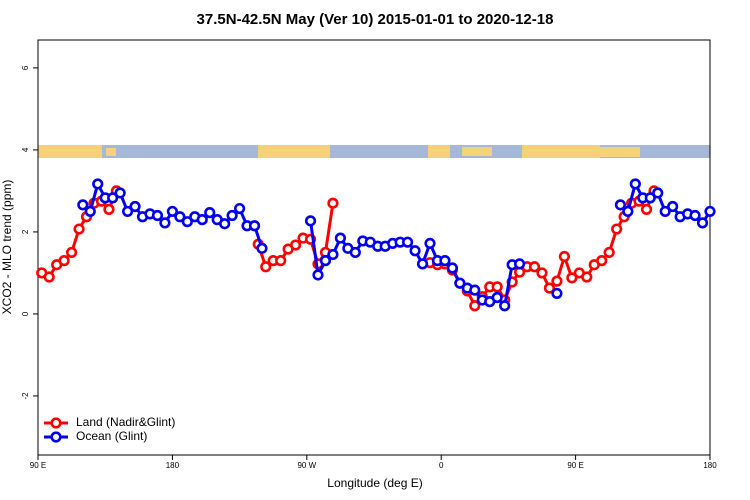 The height and width of the screenshot is (500, 750). What do you see at coordinates (25, 67) in the screenshot?
I see `y-tick-label: 6` at bounding box center [25, 67].